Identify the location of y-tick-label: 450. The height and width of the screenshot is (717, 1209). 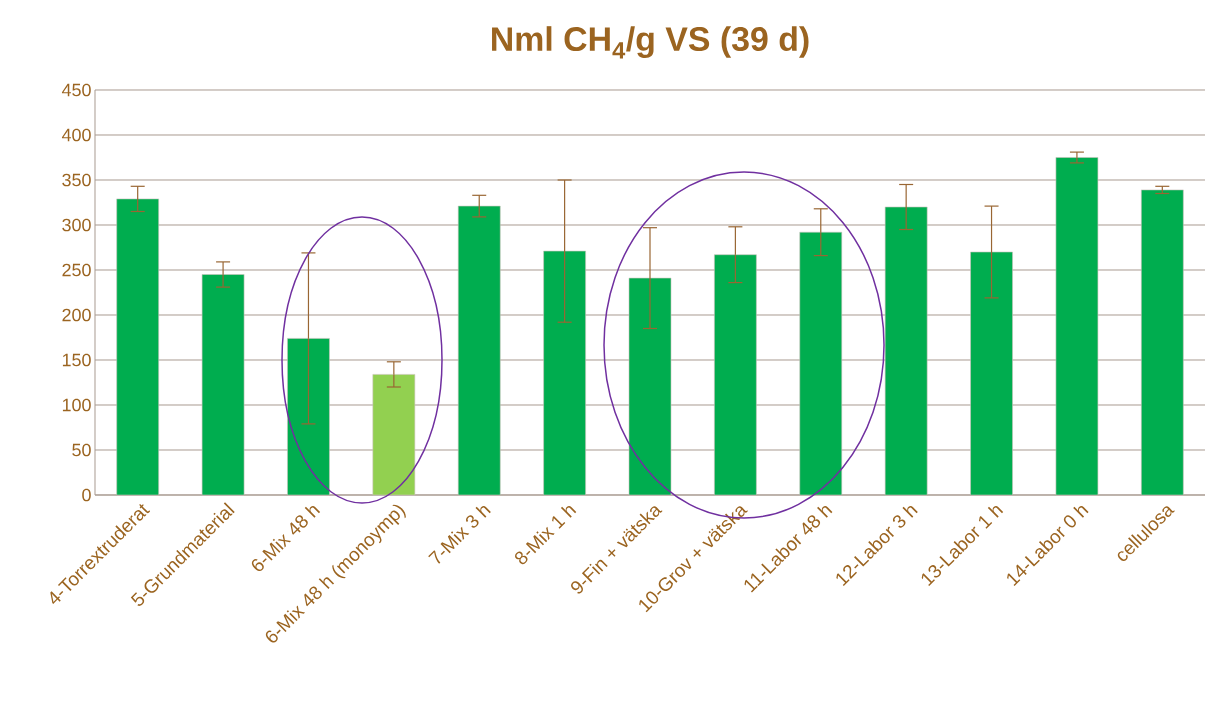
(76, 90).